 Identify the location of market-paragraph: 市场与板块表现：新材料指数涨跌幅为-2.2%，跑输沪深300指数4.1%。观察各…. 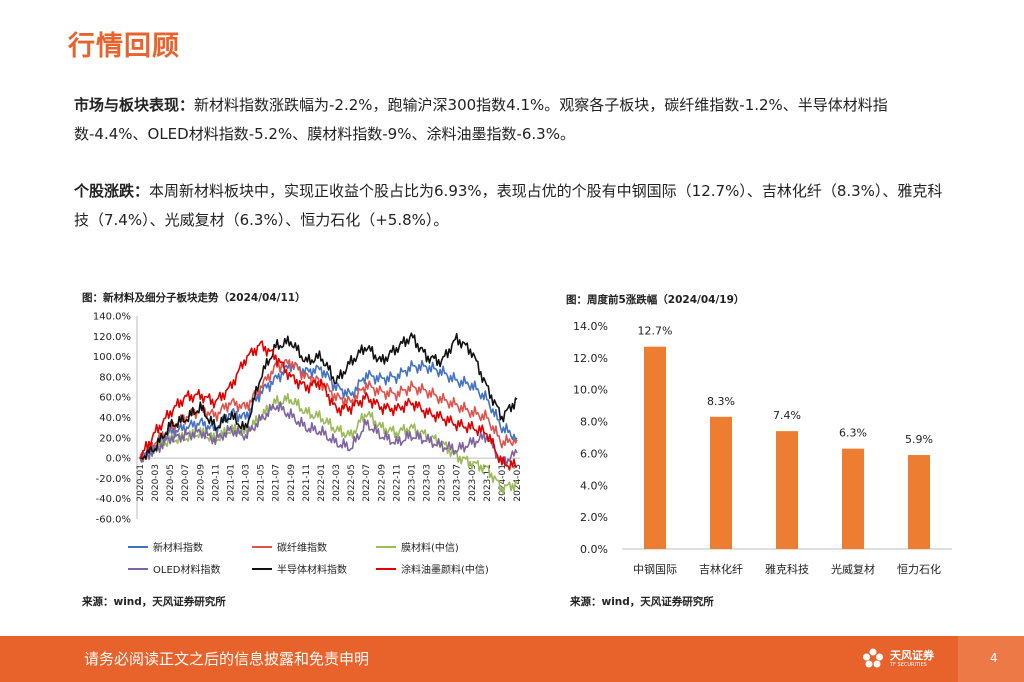
(514, 120).